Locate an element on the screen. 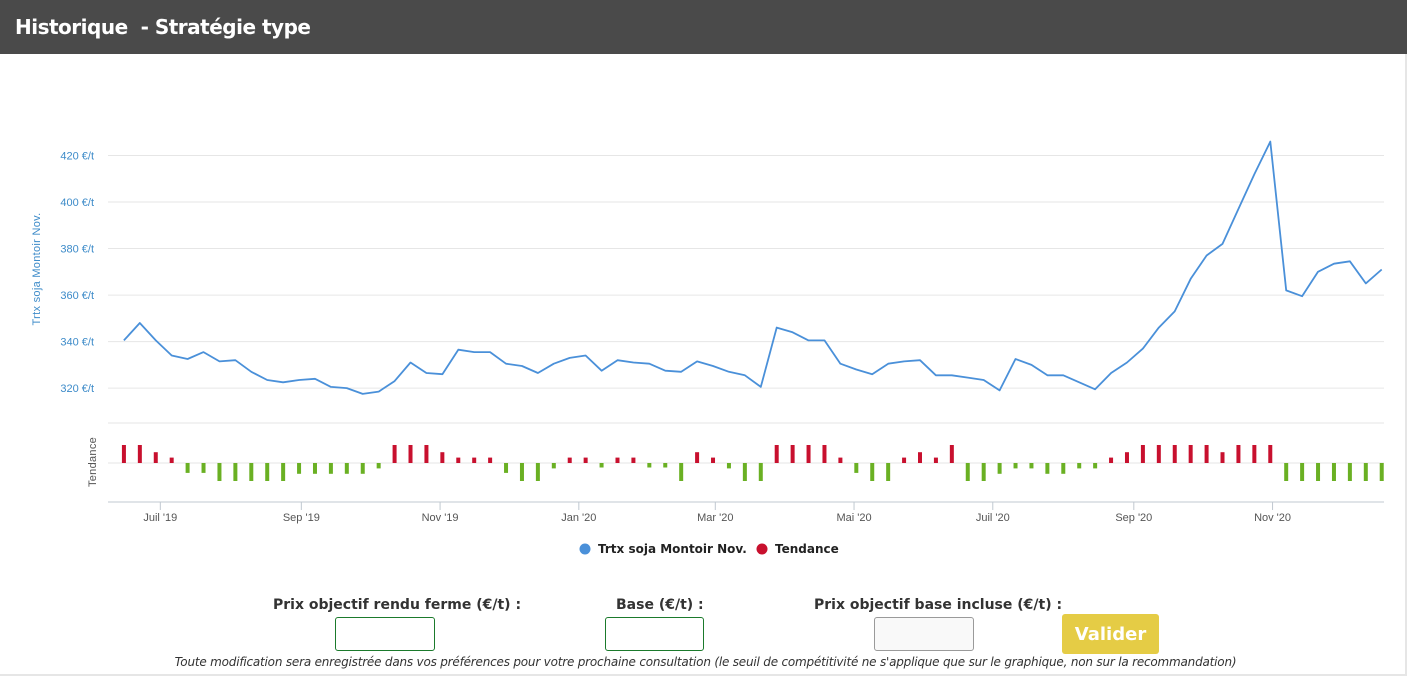  x-tick-label: Juil '19 is located at coordinates (160, 518).